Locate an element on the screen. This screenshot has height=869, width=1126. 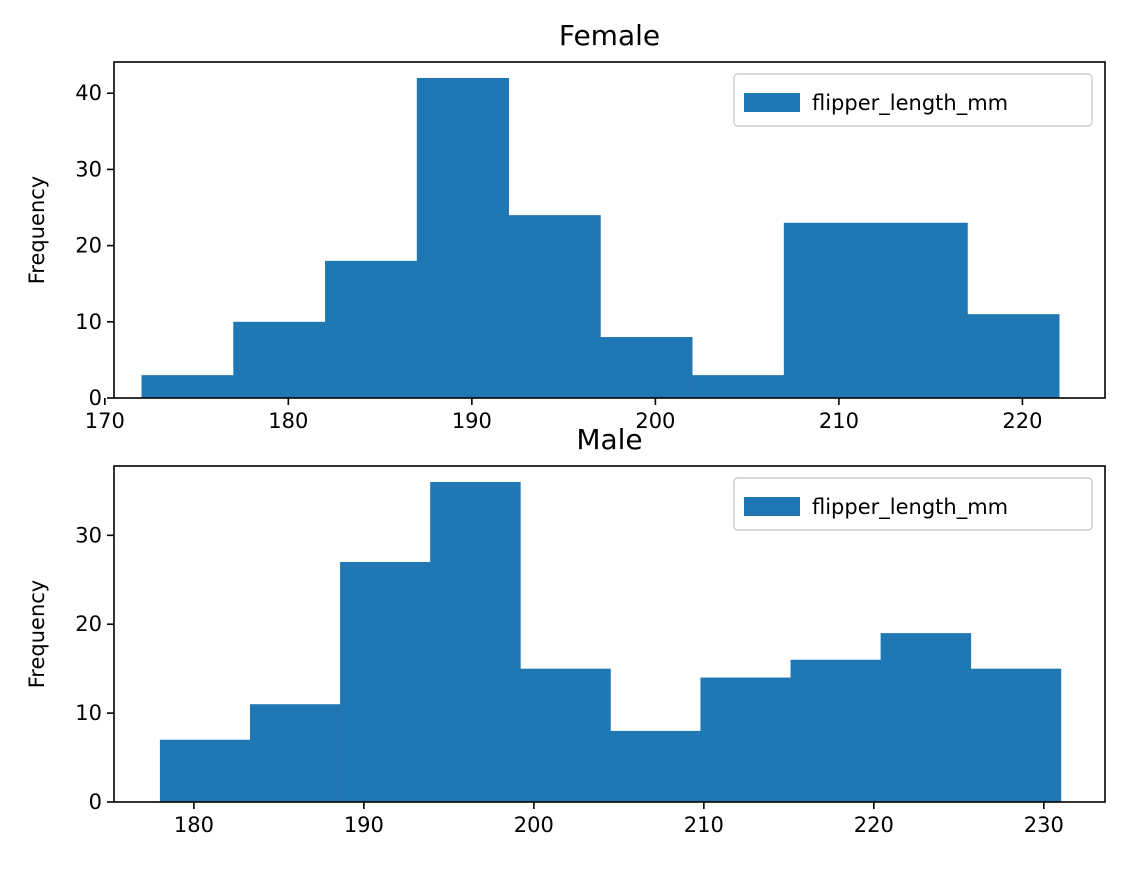
x-tick-label: 230 is located at coordinates (1044, 825).